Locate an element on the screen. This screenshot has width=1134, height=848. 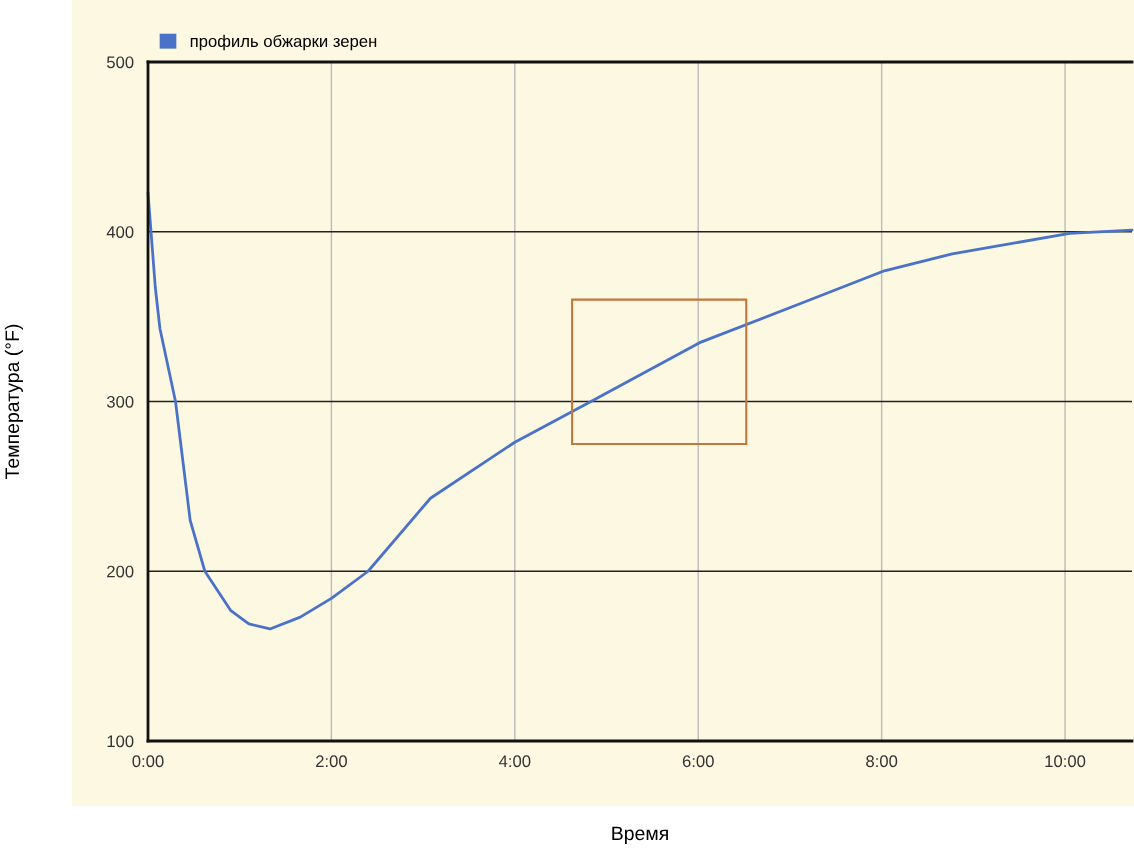
x-axis-title: Время is located at coordinates (640, 835).